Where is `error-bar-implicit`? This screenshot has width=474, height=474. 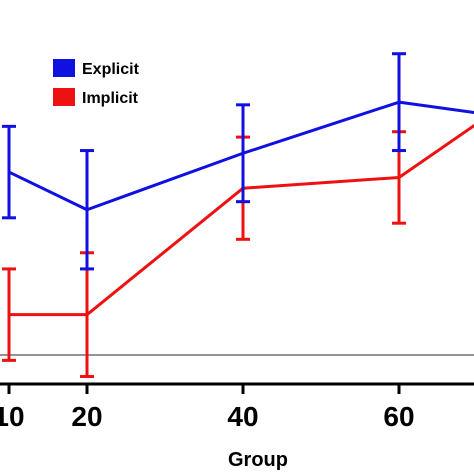
error-bar-implicit is located at coordinates (9, 314).